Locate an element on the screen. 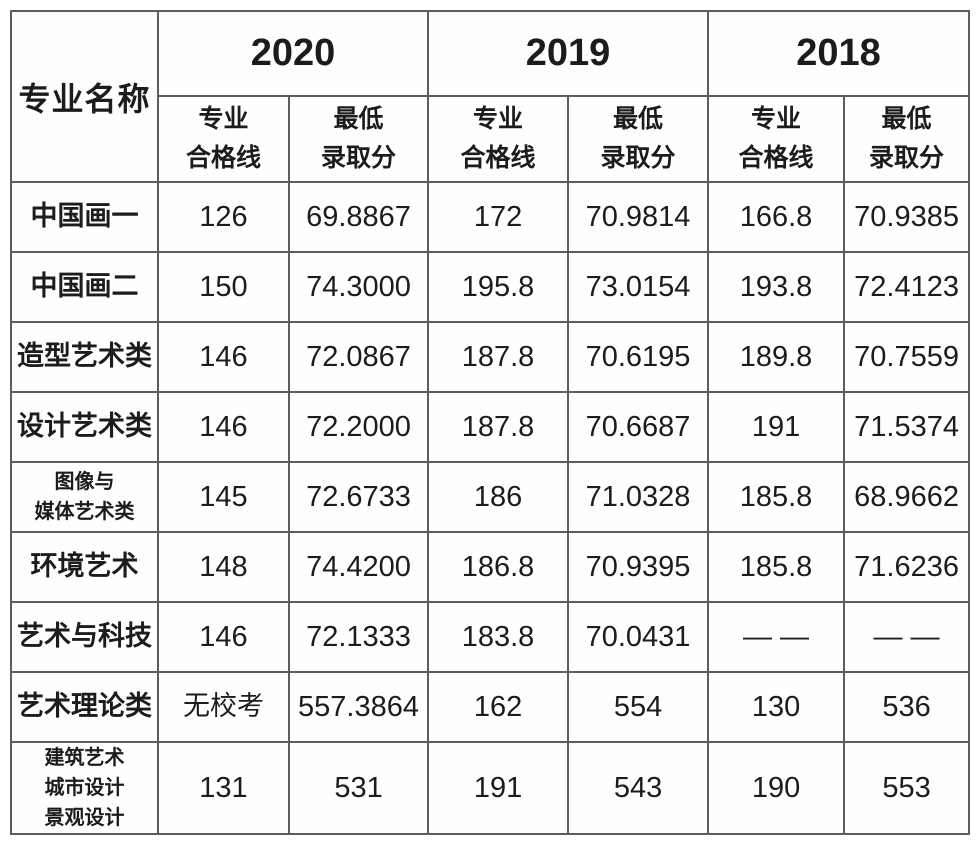  cell-value: 186 is located at coordinates (498, 497).